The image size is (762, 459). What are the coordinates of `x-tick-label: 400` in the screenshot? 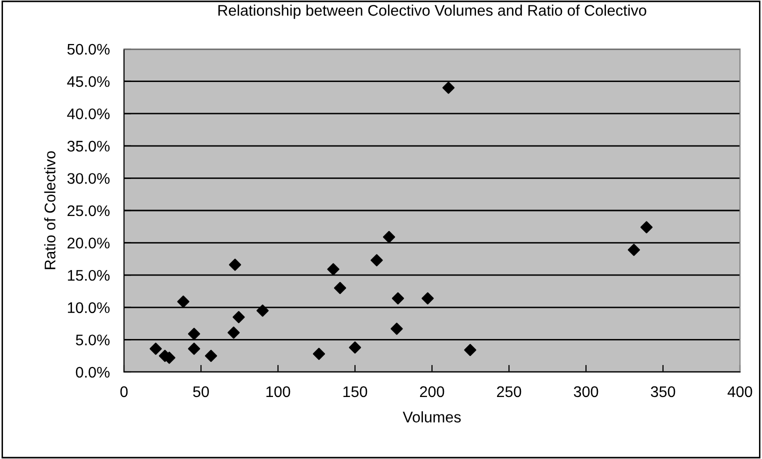 It's located at (740, 392).